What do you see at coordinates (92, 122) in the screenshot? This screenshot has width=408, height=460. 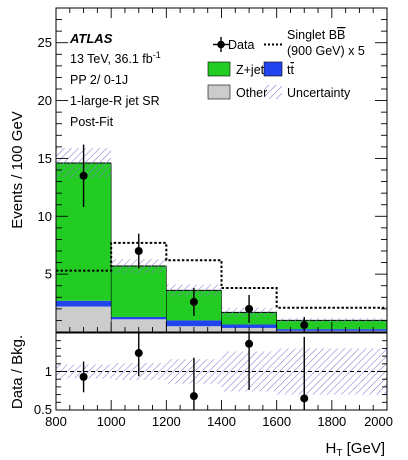 I see `fit-status-label: Post-Fit` at bounding box center [92, 122].